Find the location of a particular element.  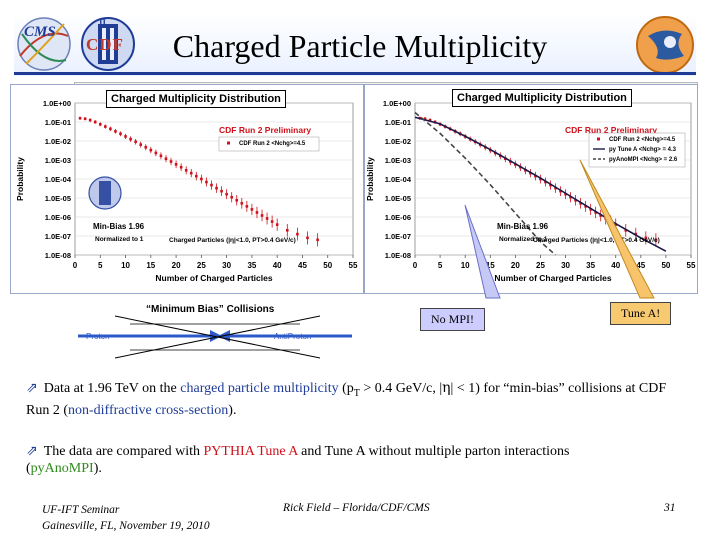

cdf-logo-graphic is located at coordinates (108, 44).